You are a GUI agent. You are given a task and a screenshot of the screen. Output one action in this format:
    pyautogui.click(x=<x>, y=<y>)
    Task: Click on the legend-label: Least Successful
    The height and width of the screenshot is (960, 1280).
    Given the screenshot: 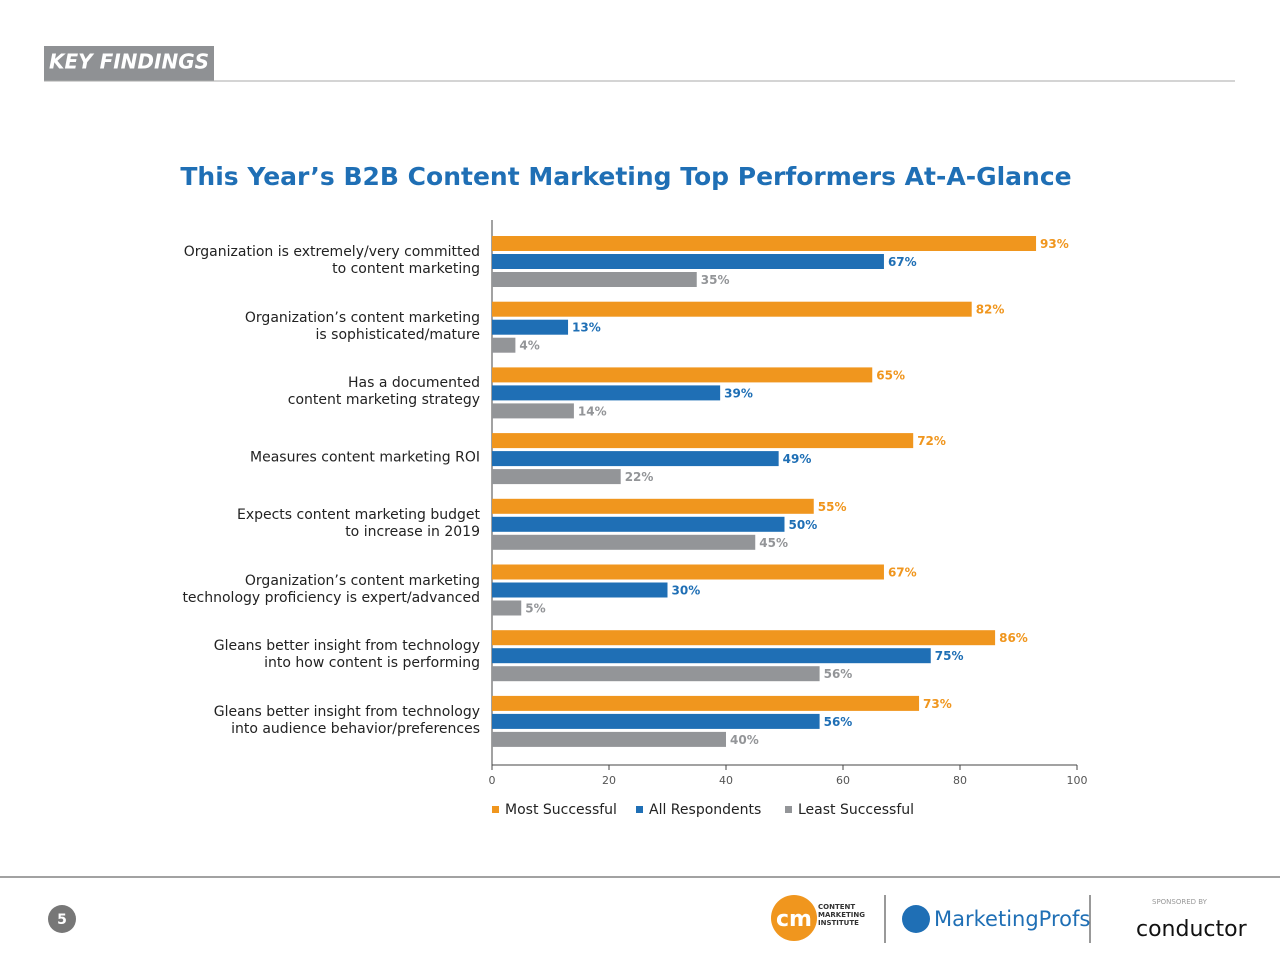 What is the action you would take?
    pyautogui.click(x=856, y=810)
    